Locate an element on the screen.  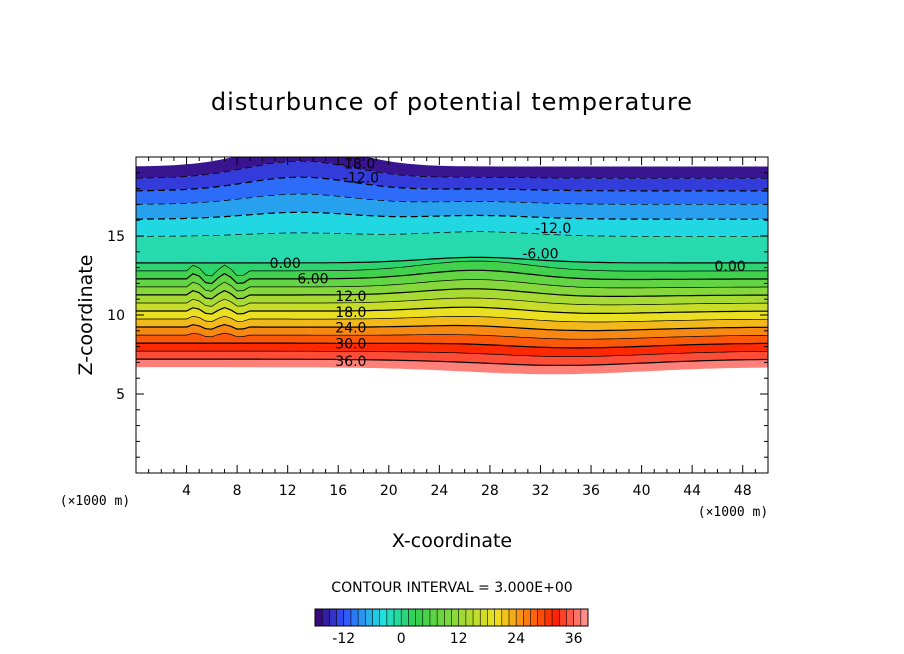
x-tick-label: 48 is located at coordinates (743, 491).